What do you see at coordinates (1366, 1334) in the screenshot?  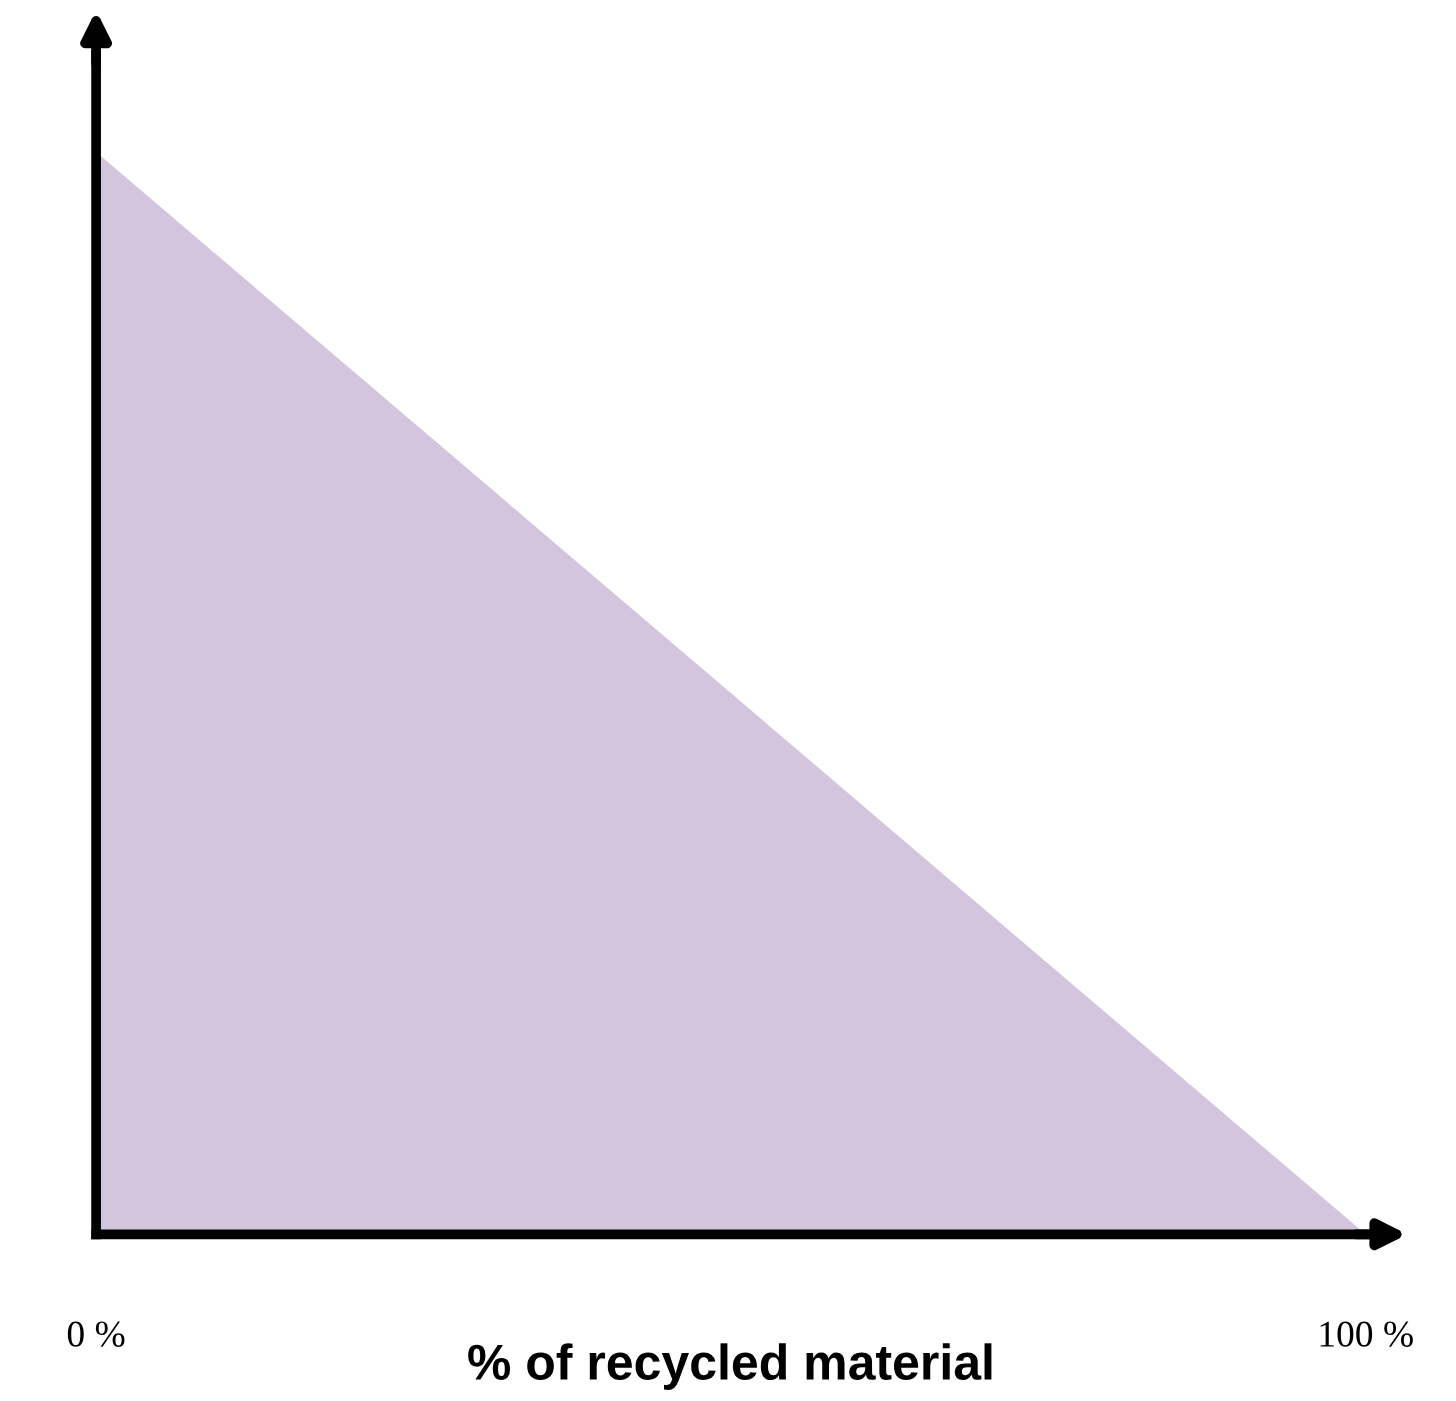 I see `x-tick-label: 100 %` at bounding box center [1366, 1334].